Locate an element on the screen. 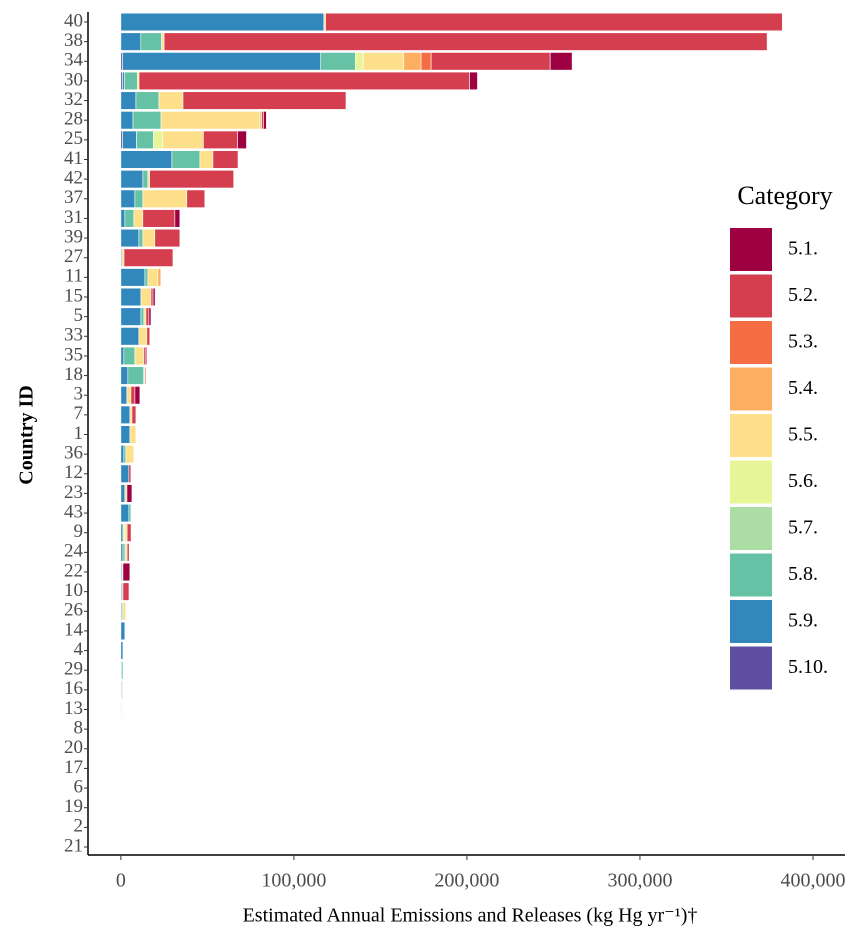  legend-label: 5.7. is located at coordinates (803, 528).